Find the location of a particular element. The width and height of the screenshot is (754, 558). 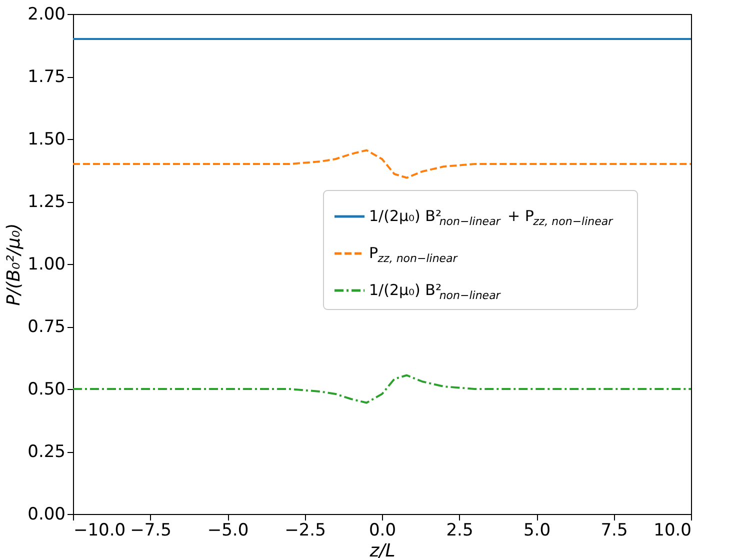

x-tick-label: −7.5 is located at coordinates (151, 530).